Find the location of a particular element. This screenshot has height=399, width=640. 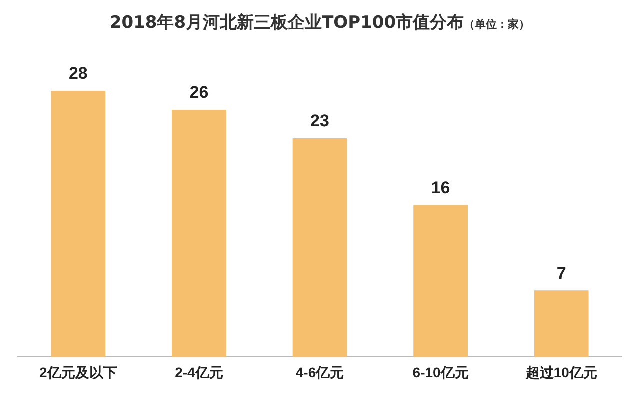

data-label: 28 is located at coordinates (78, 74).